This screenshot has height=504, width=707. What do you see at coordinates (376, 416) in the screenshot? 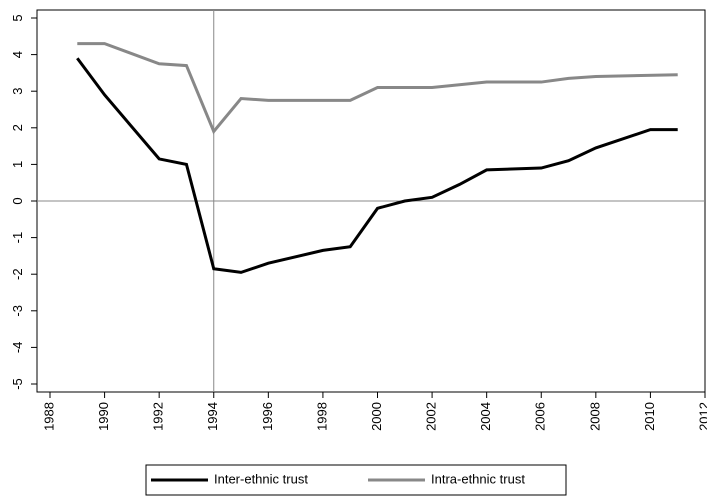
I see `x-tick-label: 2000` at bounding box center [376, 416].